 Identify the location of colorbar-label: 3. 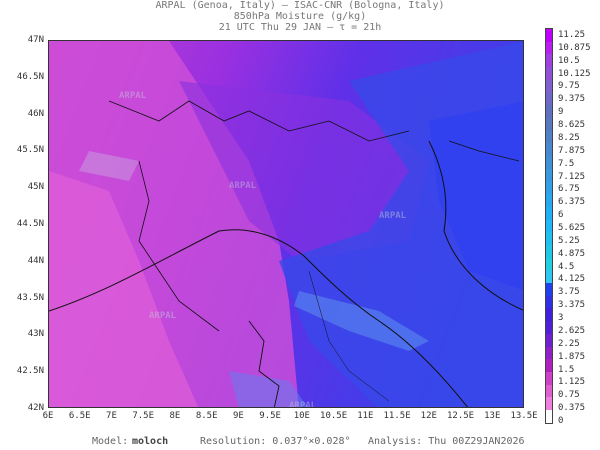
(561, 318).